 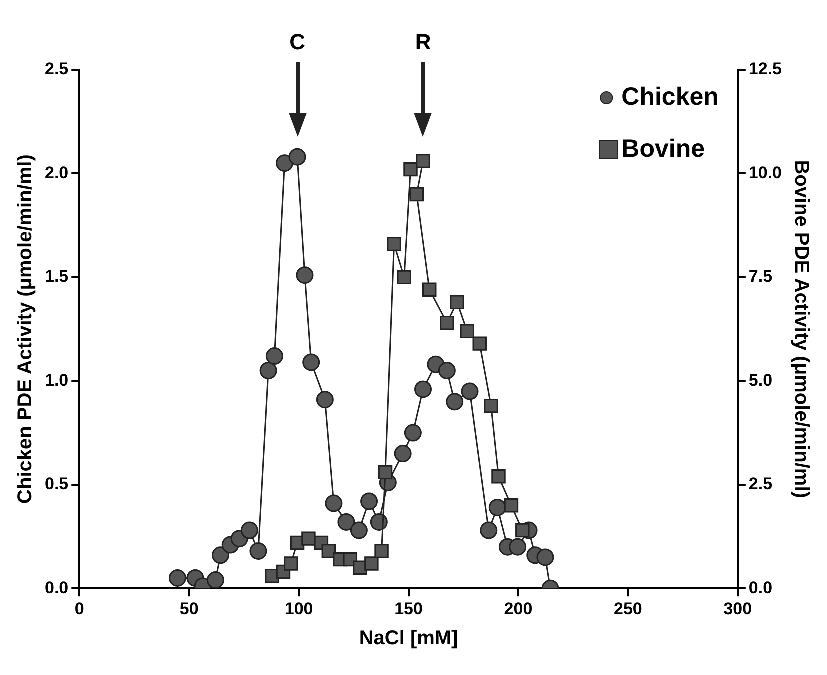 What do you see at coordinates (518, 608) in the screenshot?
I see `x-tick-label: 200` at bounding box center [518, 608].